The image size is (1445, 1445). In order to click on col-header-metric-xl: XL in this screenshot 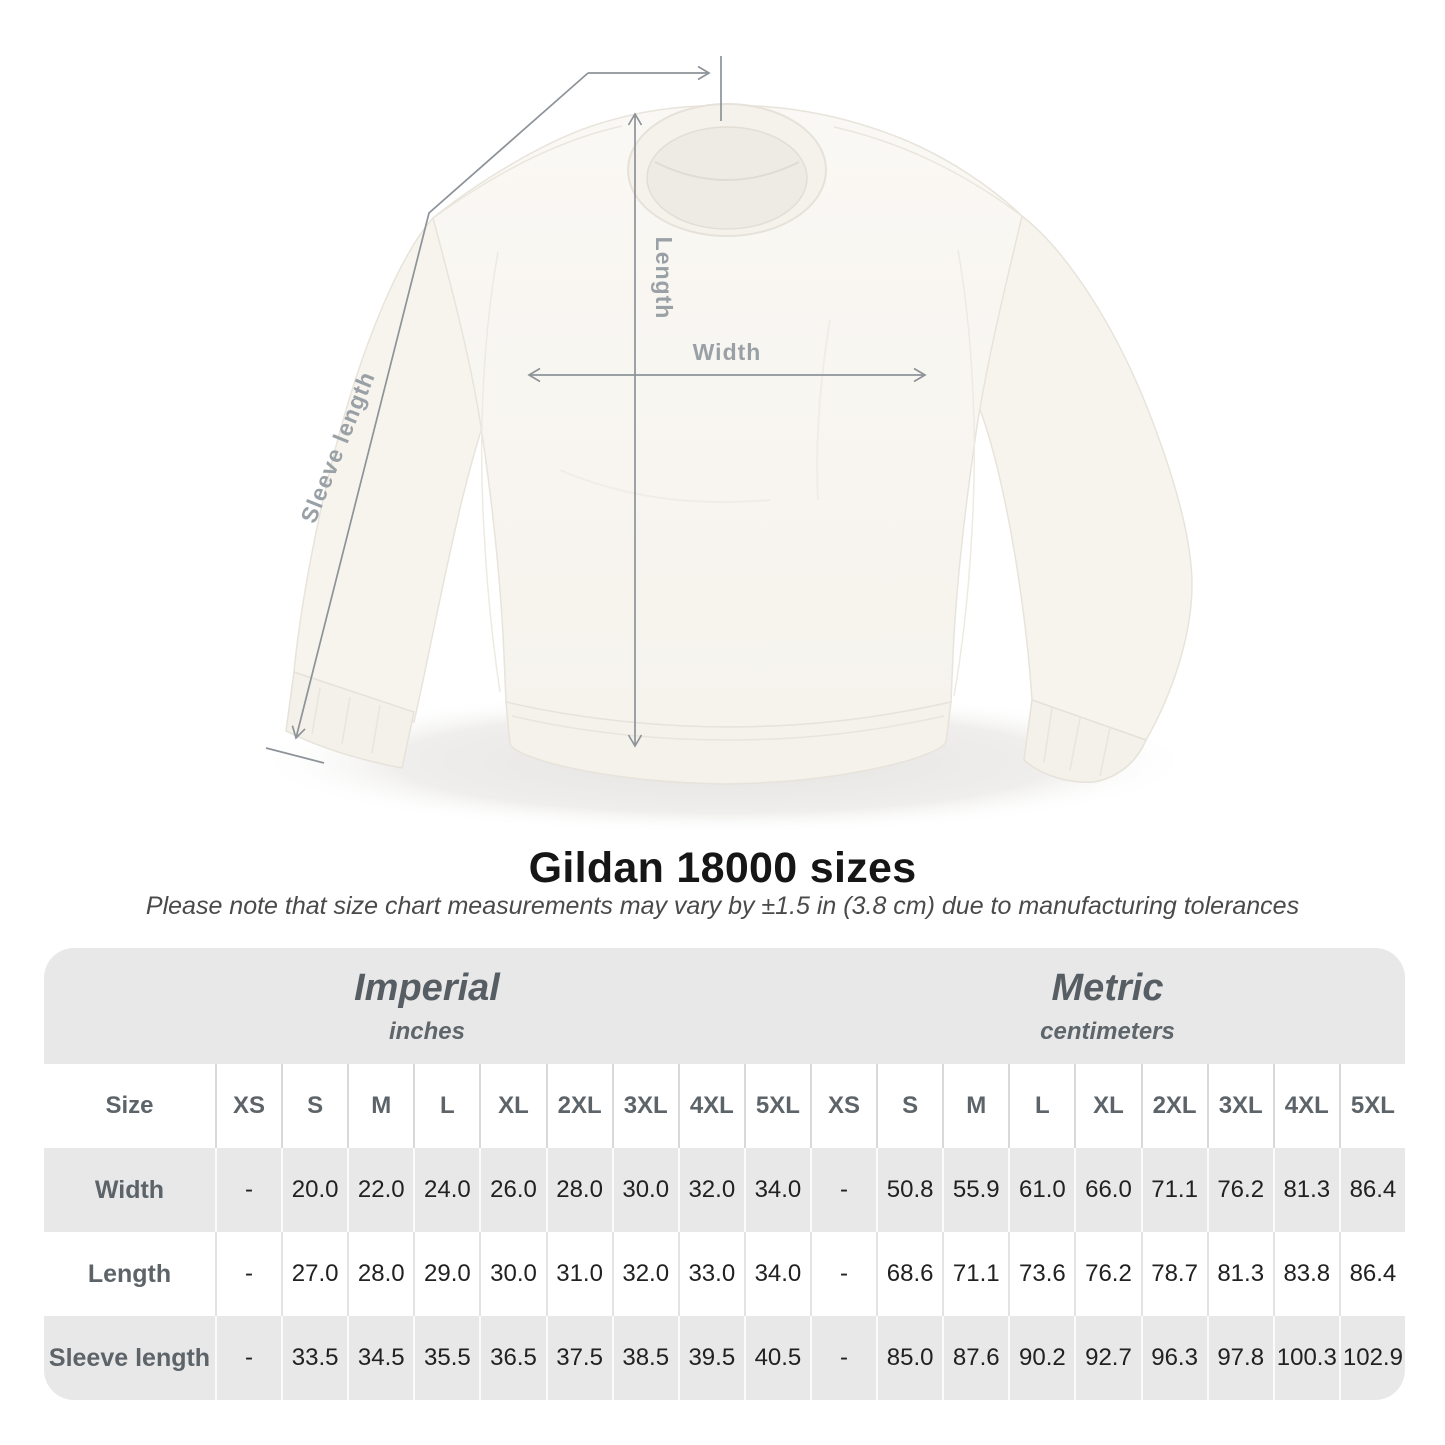, I will do `click(1107, 1106)`.